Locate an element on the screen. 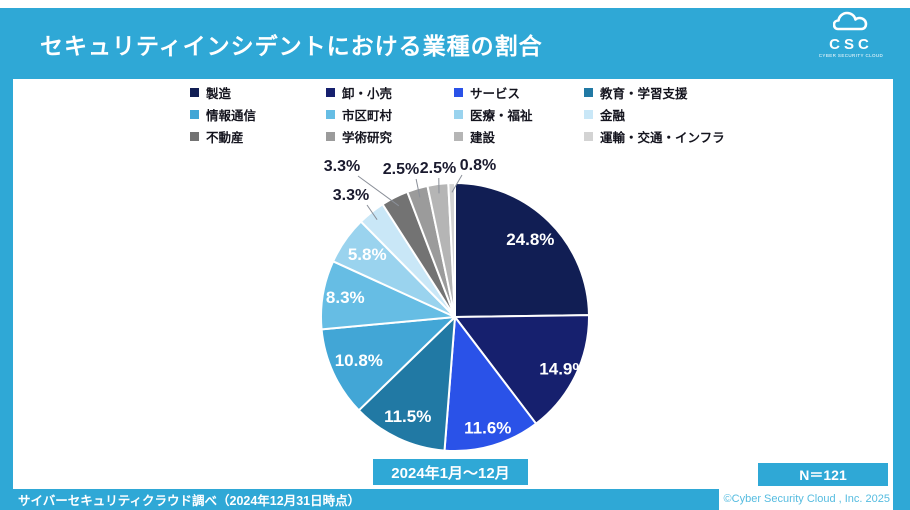 The width and height of the screenshot is (910, 510). copyright-text: ©Cyber Security Cloud , Inc. 2025 is located at coordinates (806, 499).